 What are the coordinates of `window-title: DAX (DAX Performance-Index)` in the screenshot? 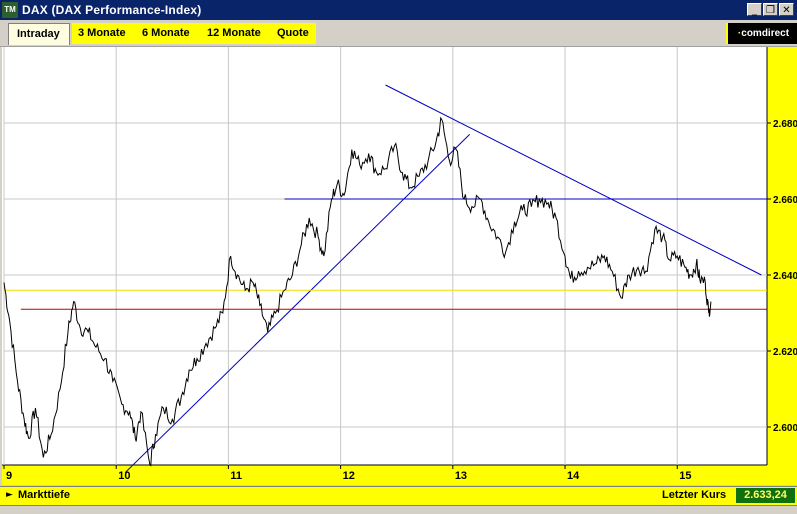 It's located at (112, 10).